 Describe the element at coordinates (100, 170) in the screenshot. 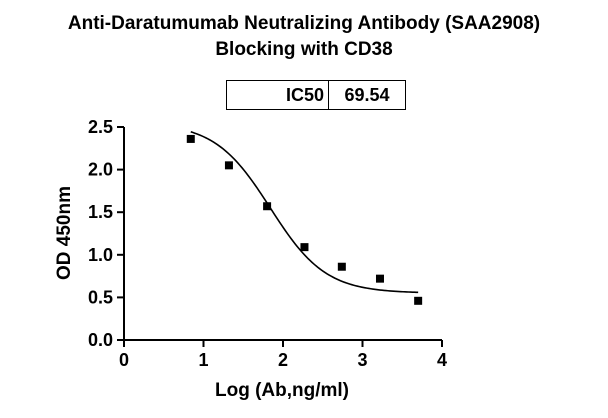

I see `y-tick-label: 2.0` at that location.